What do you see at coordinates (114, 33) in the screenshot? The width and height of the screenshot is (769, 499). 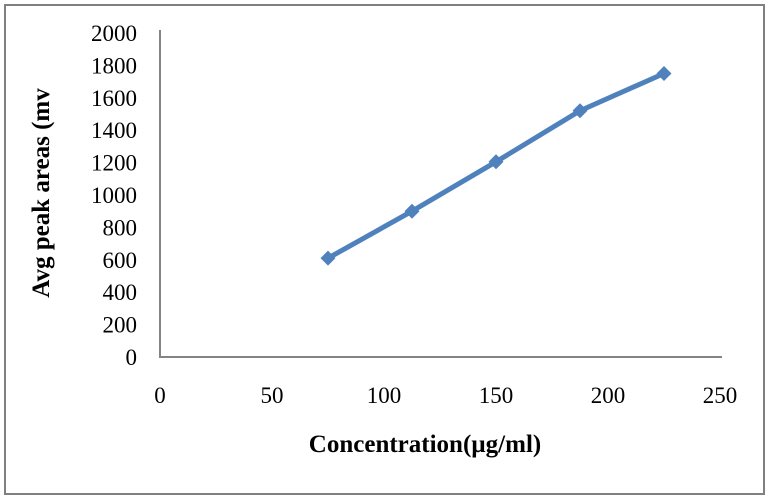 I see `y-axis-tick-label: 2000` at bounding box center [114, 33].